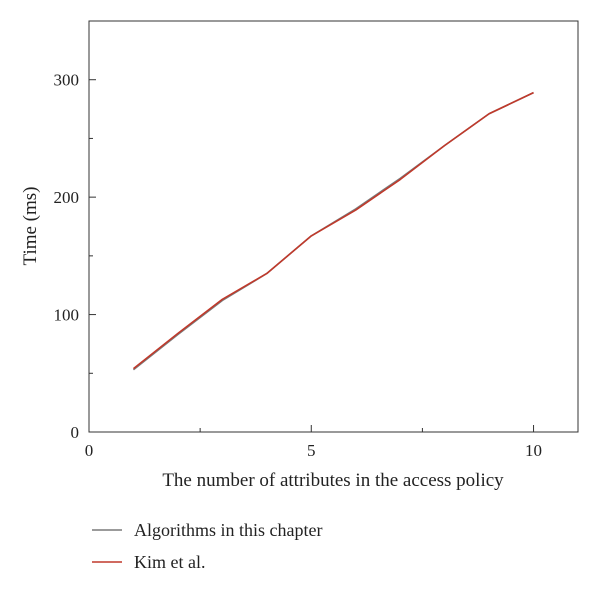 The width and height of the screenshot is (600, 589). Describe the element at coordinates (75, 432) in the screenshot. I see `y-tick-label: 0` at that location.